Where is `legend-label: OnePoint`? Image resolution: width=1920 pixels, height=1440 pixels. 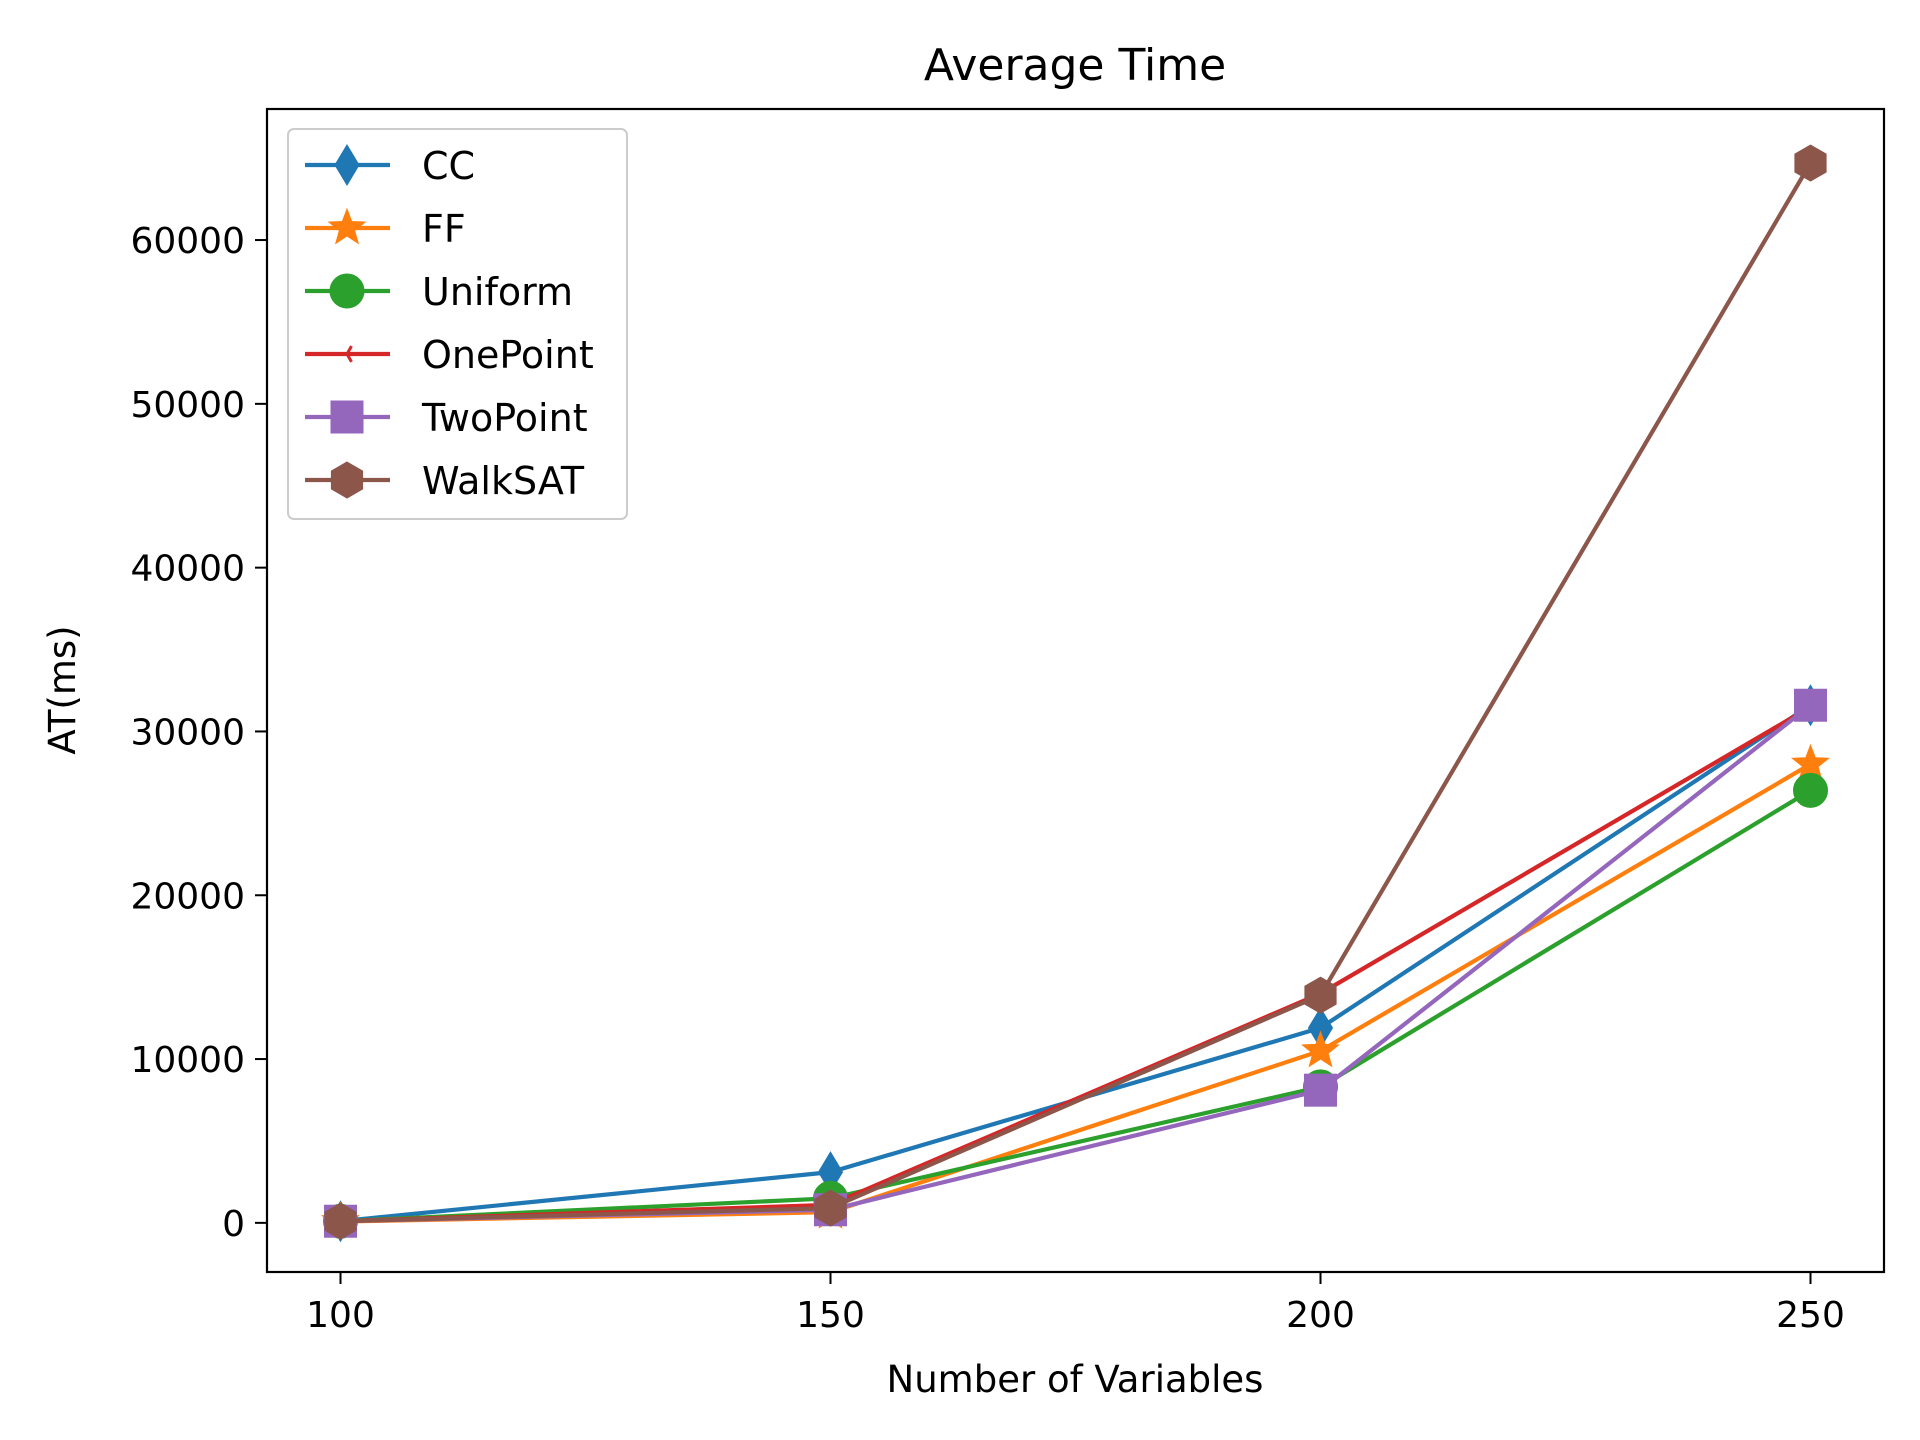
legend-label: OnePoint is located at coordinates (508, 355).